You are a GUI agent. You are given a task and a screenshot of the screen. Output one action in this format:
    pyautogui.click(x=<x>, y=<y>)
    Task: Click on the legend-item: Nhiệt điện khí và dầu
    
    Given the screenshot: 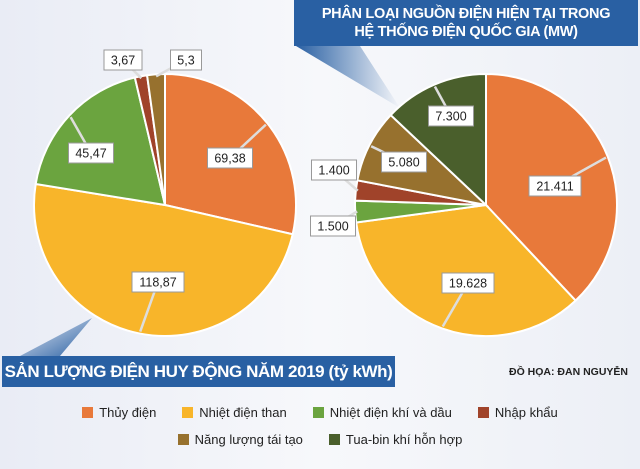 What is the action you would take?
    pyautogui.click(x=382, y=412)
    